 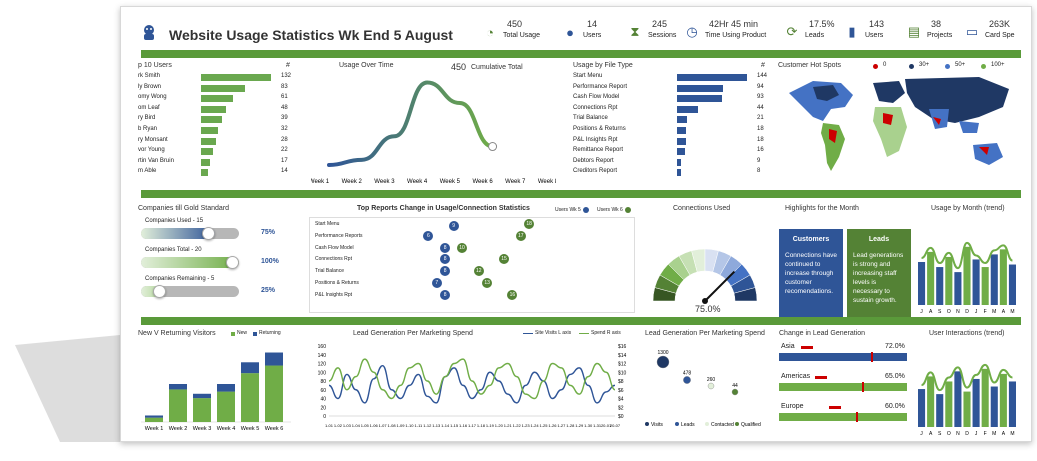 I want to click on gold-progress-bar, so click(x=190, y=262).